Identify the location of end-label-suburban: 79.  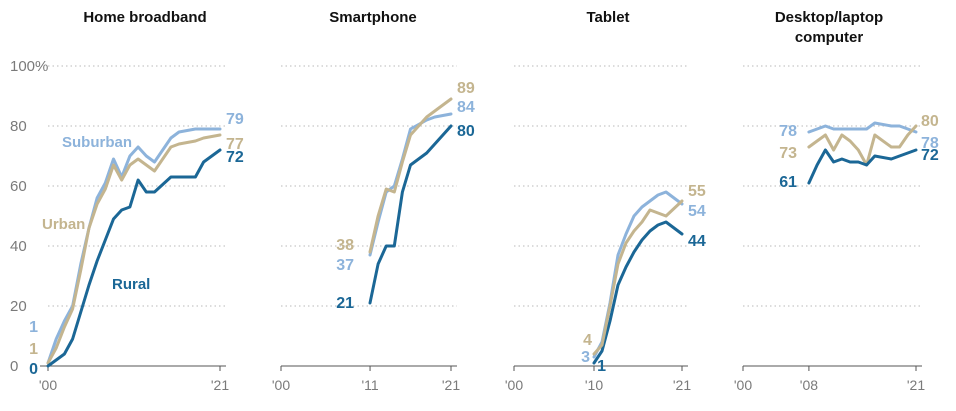
(235, 119).